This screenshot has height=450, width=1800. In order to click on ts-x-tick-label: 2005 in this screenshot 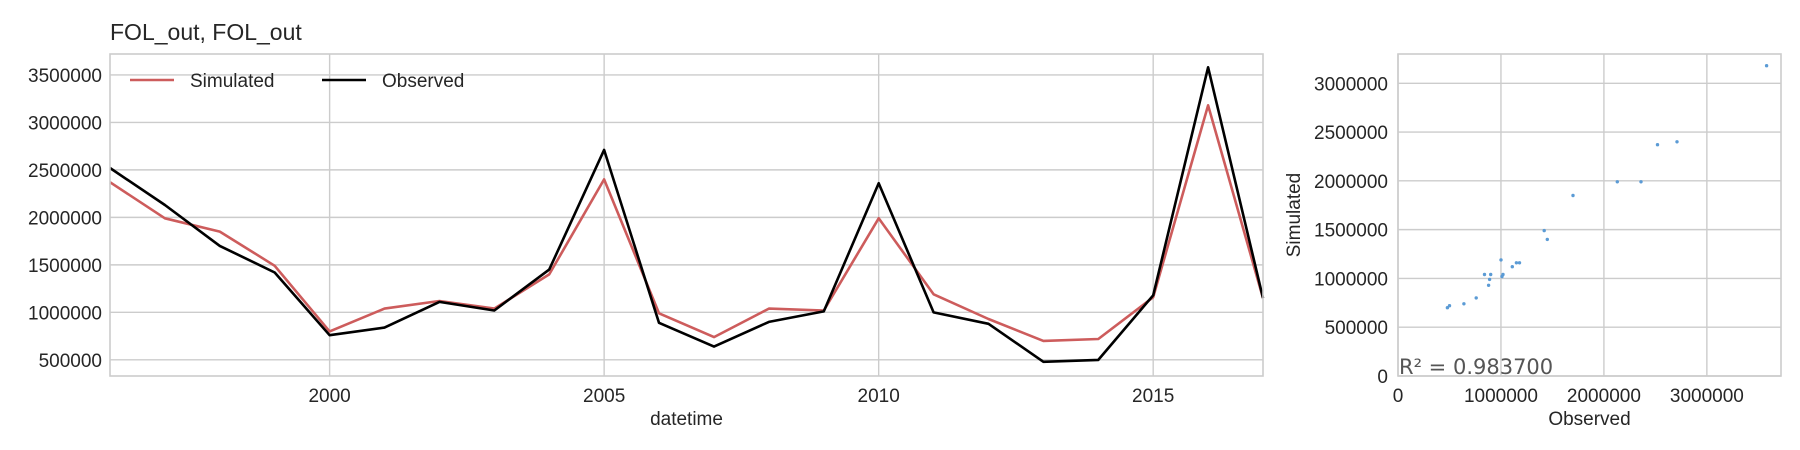, I will do `click(604, 396)`.